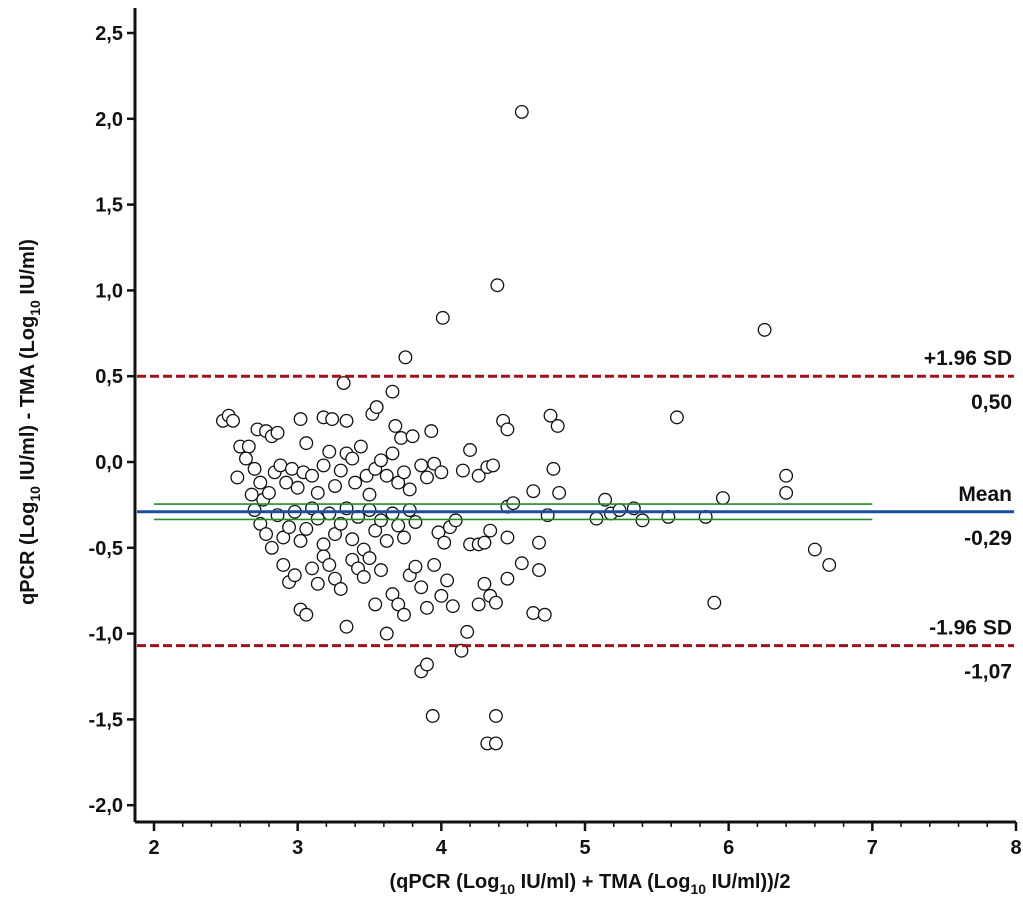  Describe the element at coordinates (109, 34) in the screenshot. I see `y-tick-label: 2,5` at that location.